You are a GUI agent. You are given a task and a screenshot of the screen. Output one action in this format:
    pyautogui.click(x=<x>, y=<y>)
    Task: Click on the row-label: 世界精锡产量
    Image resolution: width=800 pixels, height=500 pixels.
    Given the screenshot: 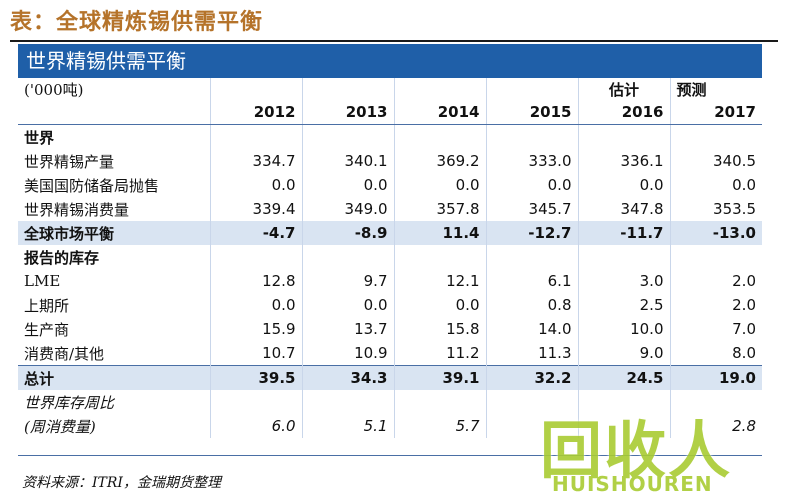 What is the action you would take?
    pyautogui.click(x=69, y=161)
    